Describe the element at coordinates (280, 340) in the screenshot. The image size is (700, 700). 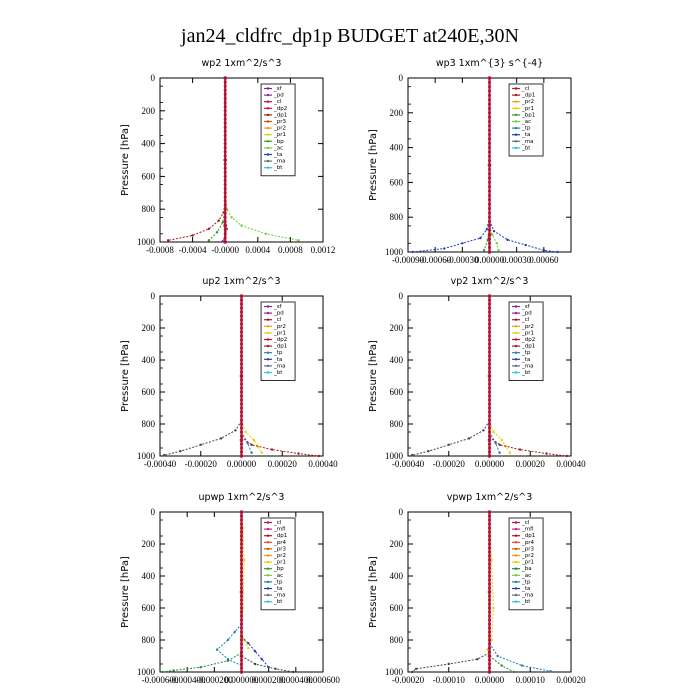
I see `legend-label: _dp2` at that location.